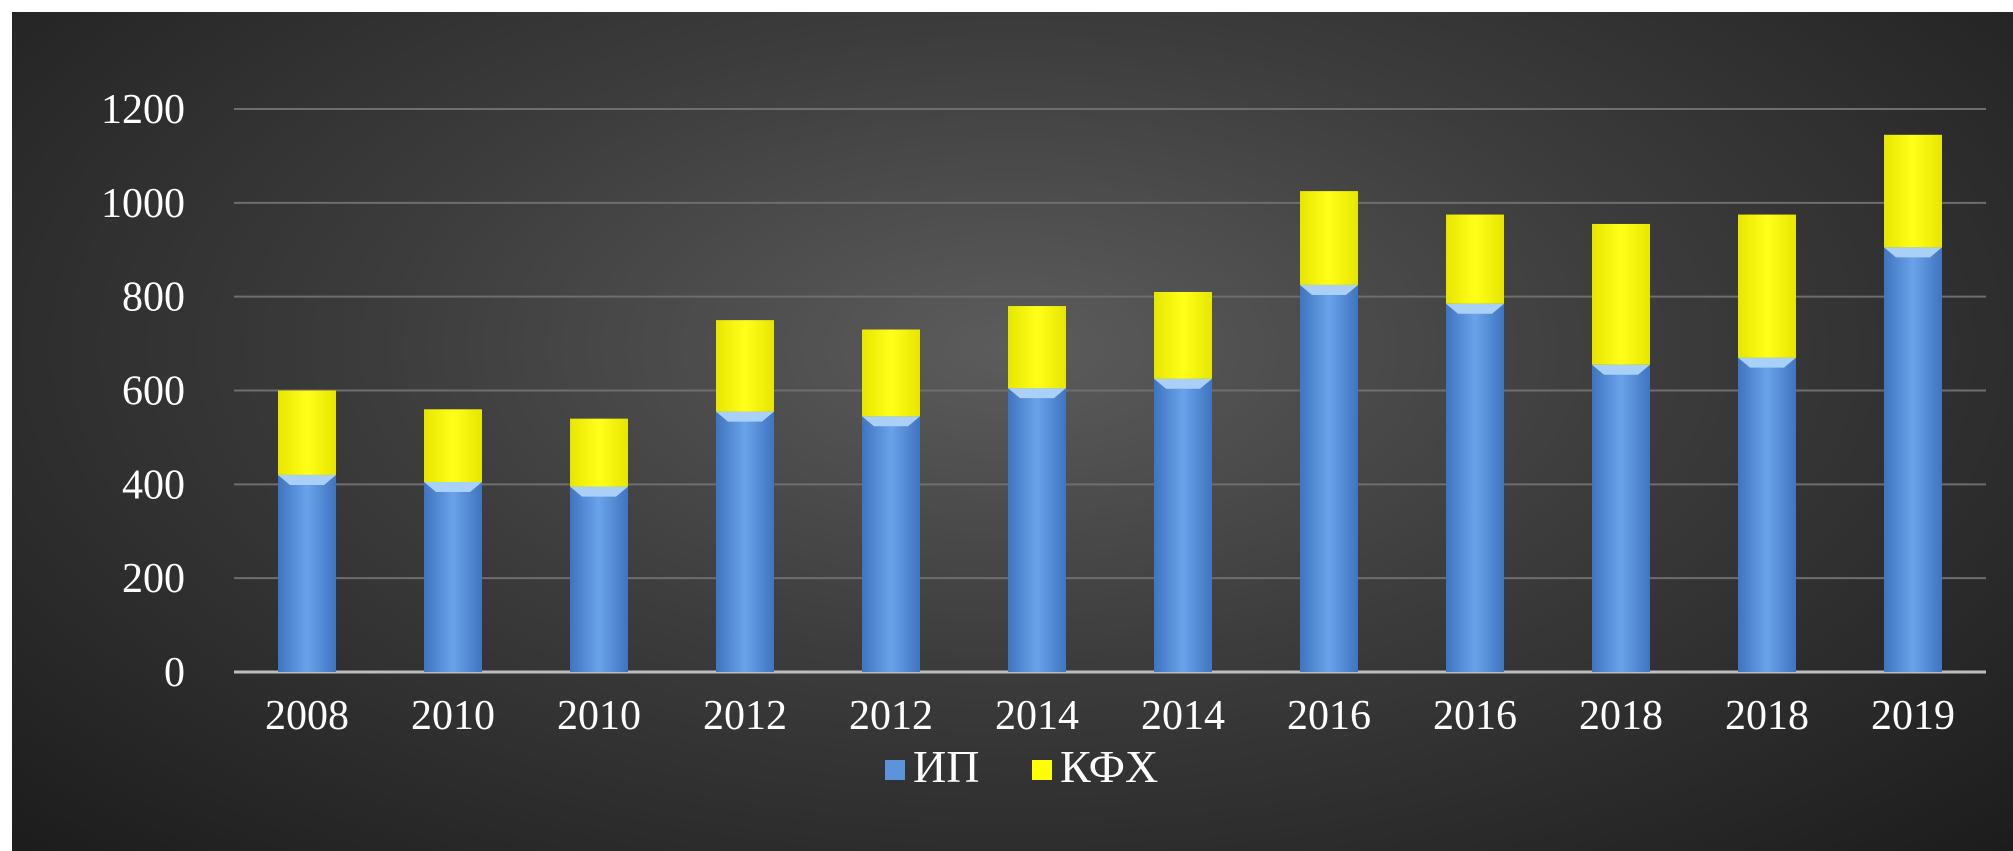  I want to click on y-tick-label: 0, so click(174, 673).